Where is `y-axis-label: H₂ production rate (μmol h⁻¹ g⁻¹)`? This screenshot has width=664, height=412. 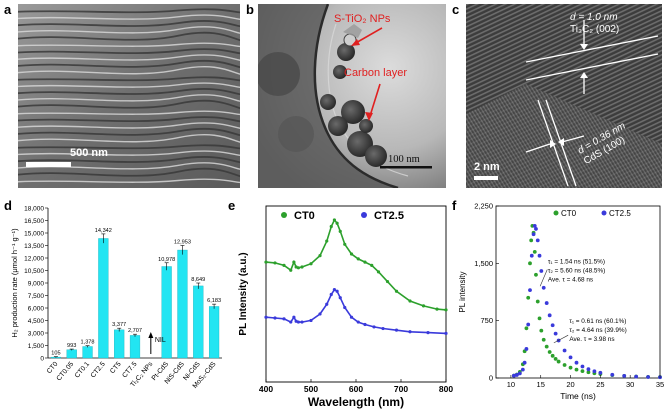 y-axis-label: H₂ production rate (μmol h⁻¹ g⁻¹) is located at coordinates (14, 283).